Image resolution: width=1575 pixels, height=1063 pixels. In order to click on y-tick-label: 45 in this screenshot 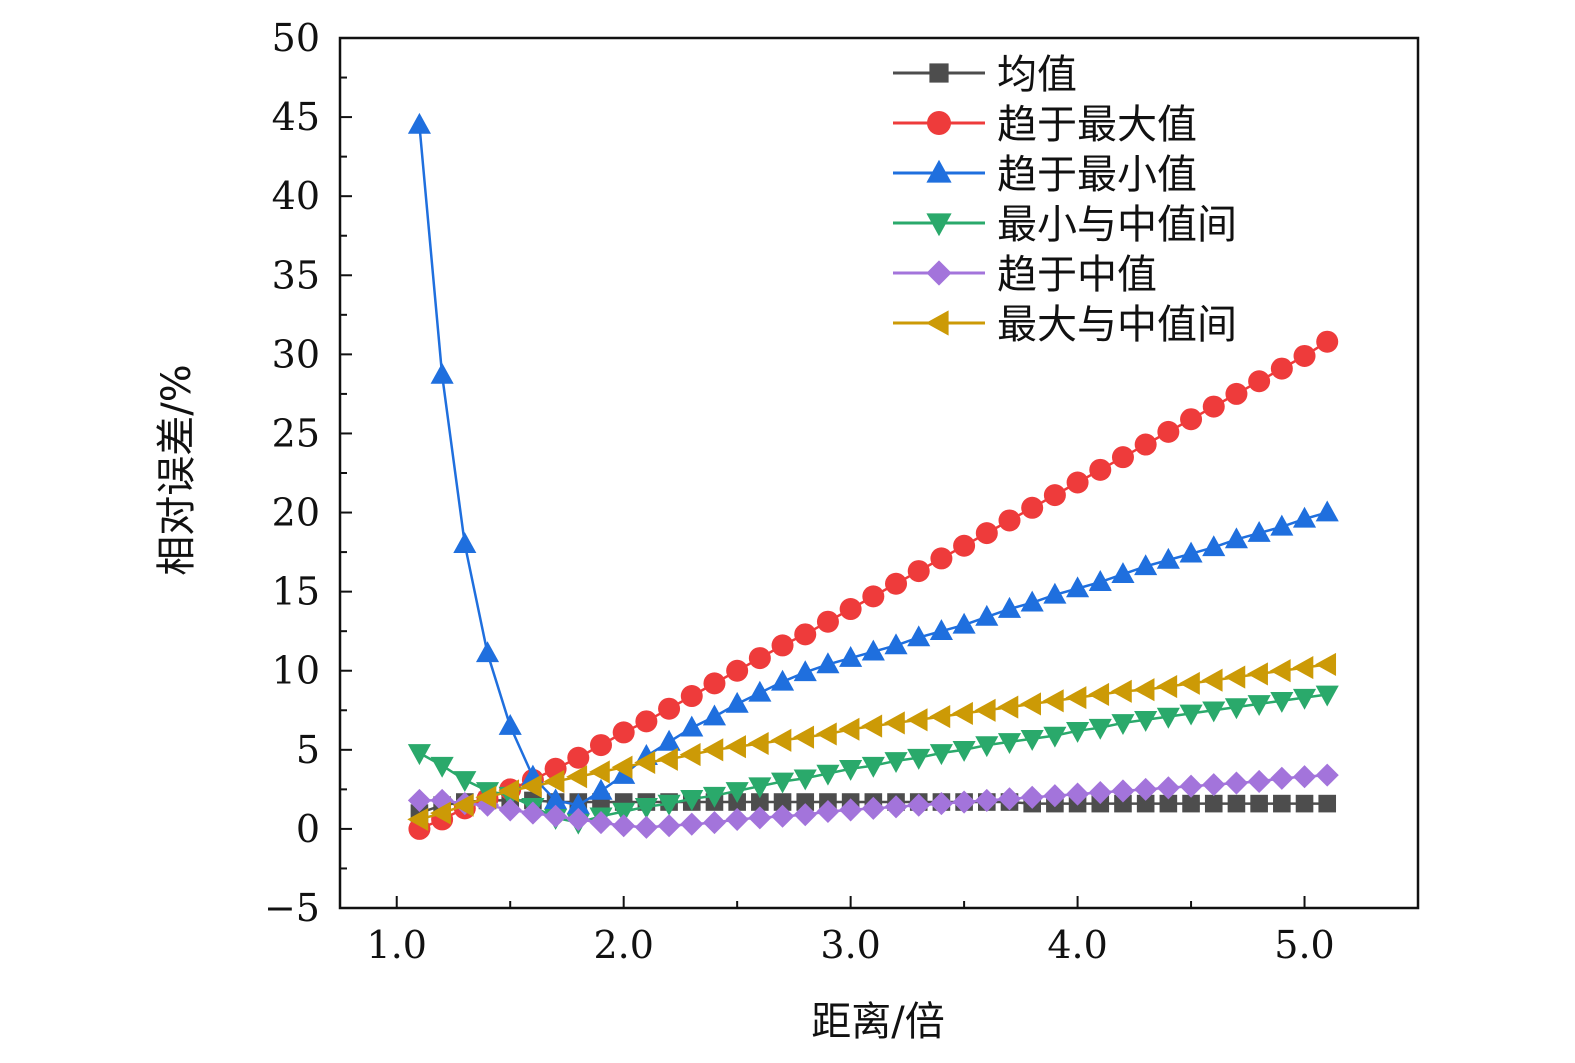, I will do `click(296, 117)`.